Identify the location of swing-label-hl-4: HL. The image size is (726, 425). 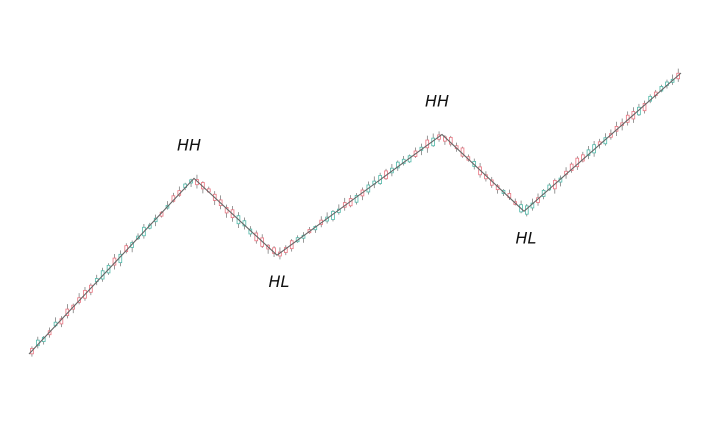
(526, 237).